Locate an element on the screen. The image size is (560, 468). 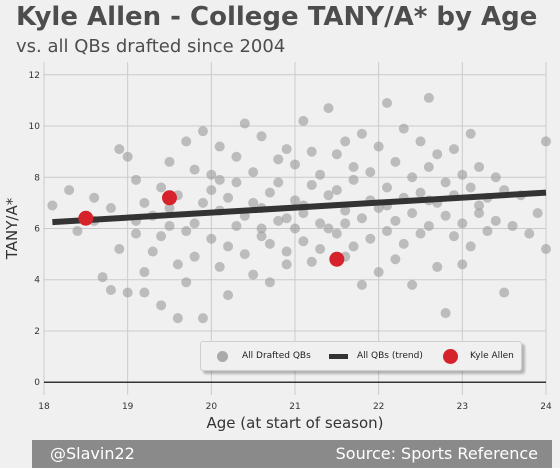
legend-item-all-qbs: All Drafted QBs is located at coordinates (264, 356).